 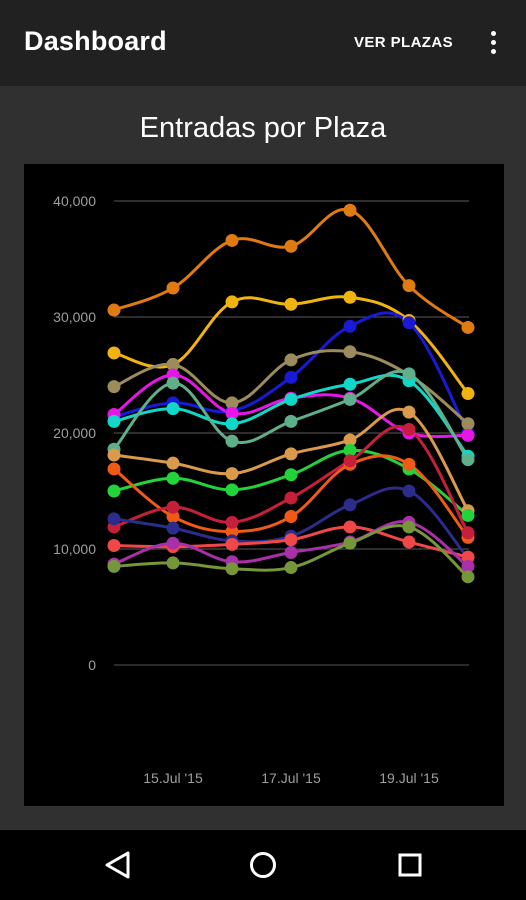 I want to click on more-vert-icon, so click(x=494, y=43).